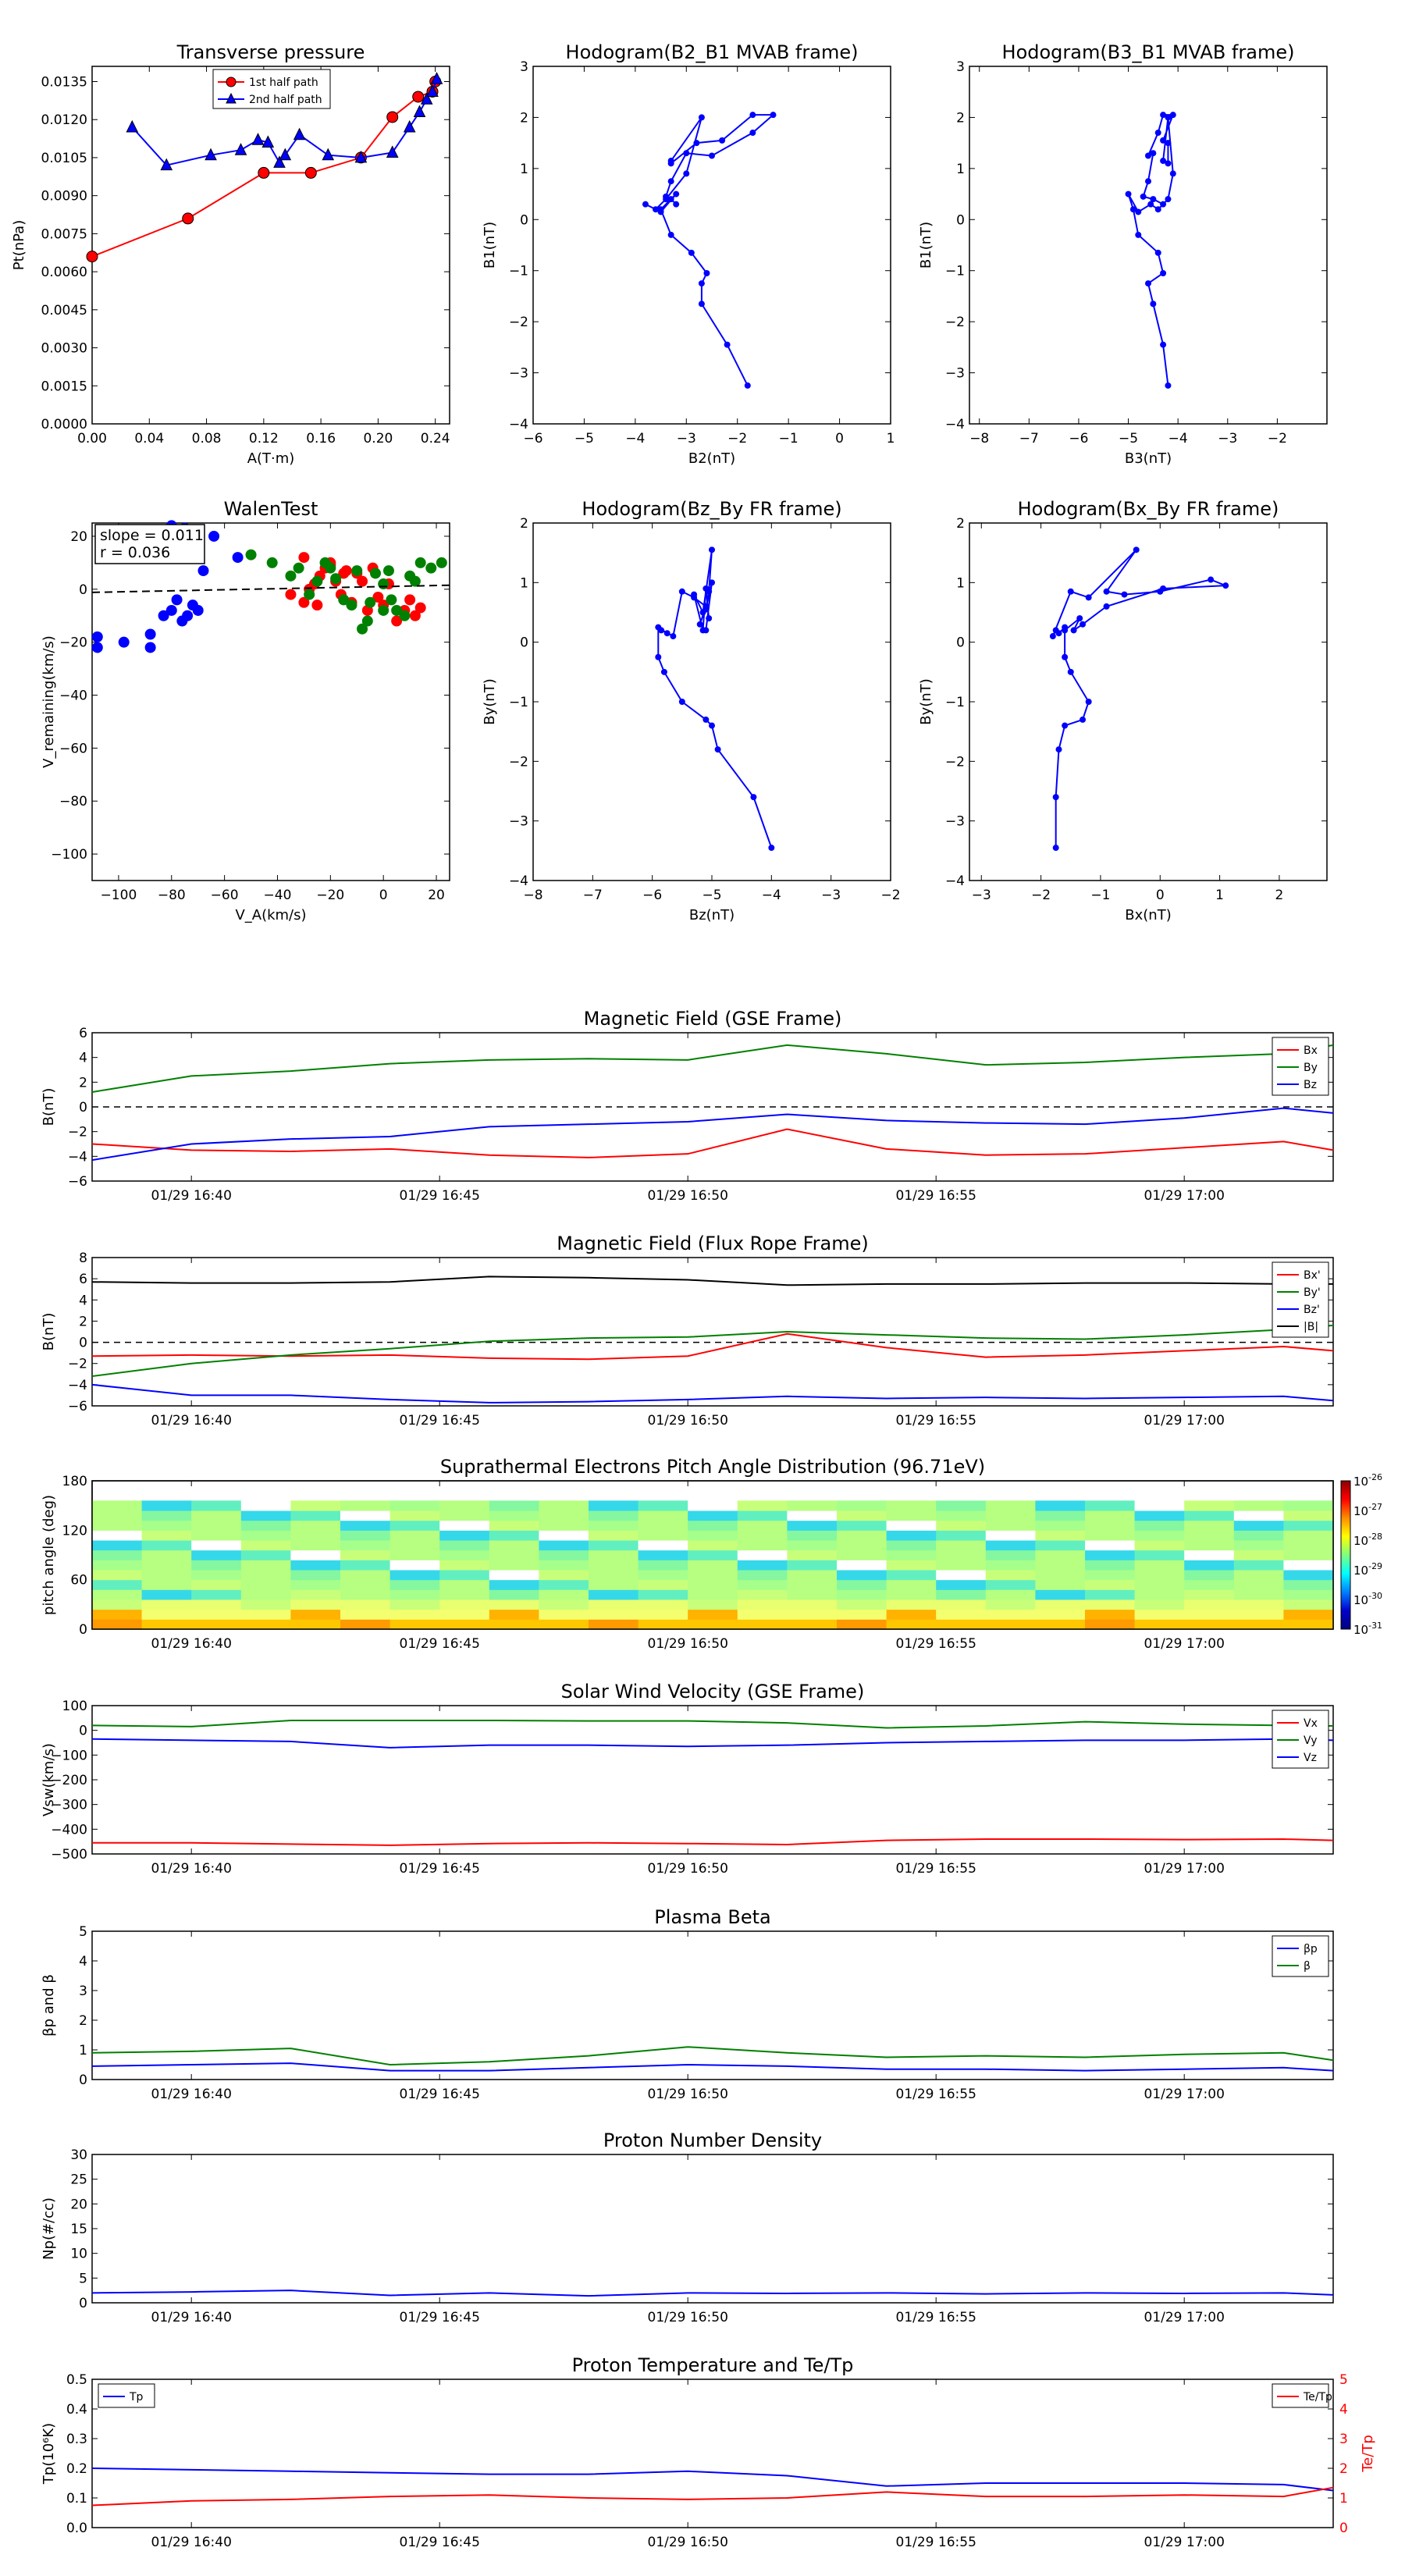 This screenshot has height=2576, width=1405. I want to click on x-tick-label: −6, so click(1079, 439).